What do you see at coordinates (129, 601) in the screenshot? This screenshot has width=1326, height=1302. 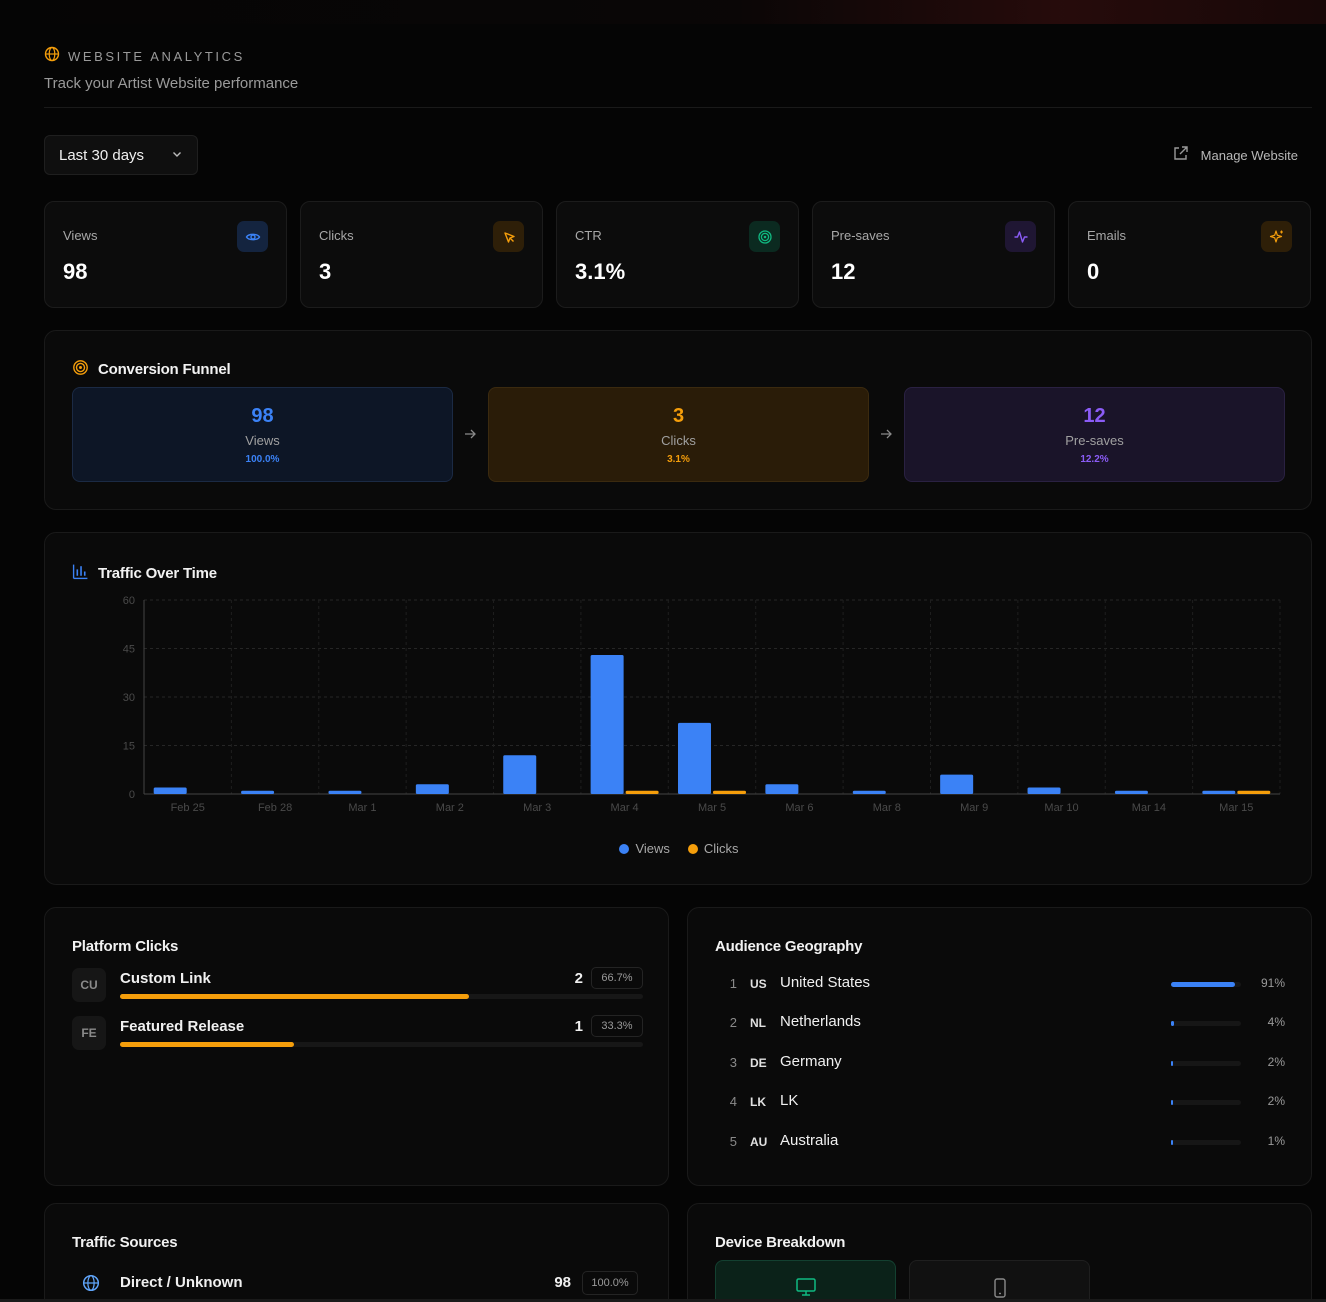 I see `y-tick-label: 60` at bounding box center [129, 601].